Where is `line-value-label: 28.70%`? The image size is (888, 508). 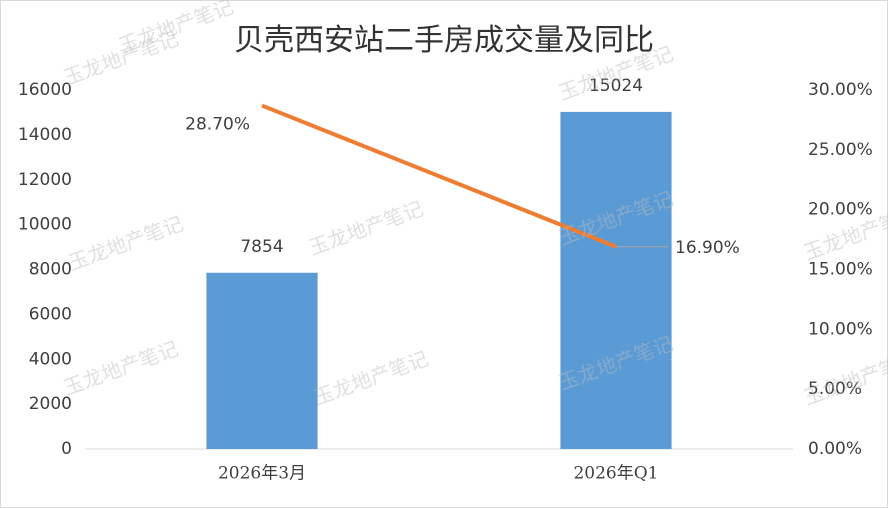 line-value-label: 28.70% is located at coordinates (217, 125).